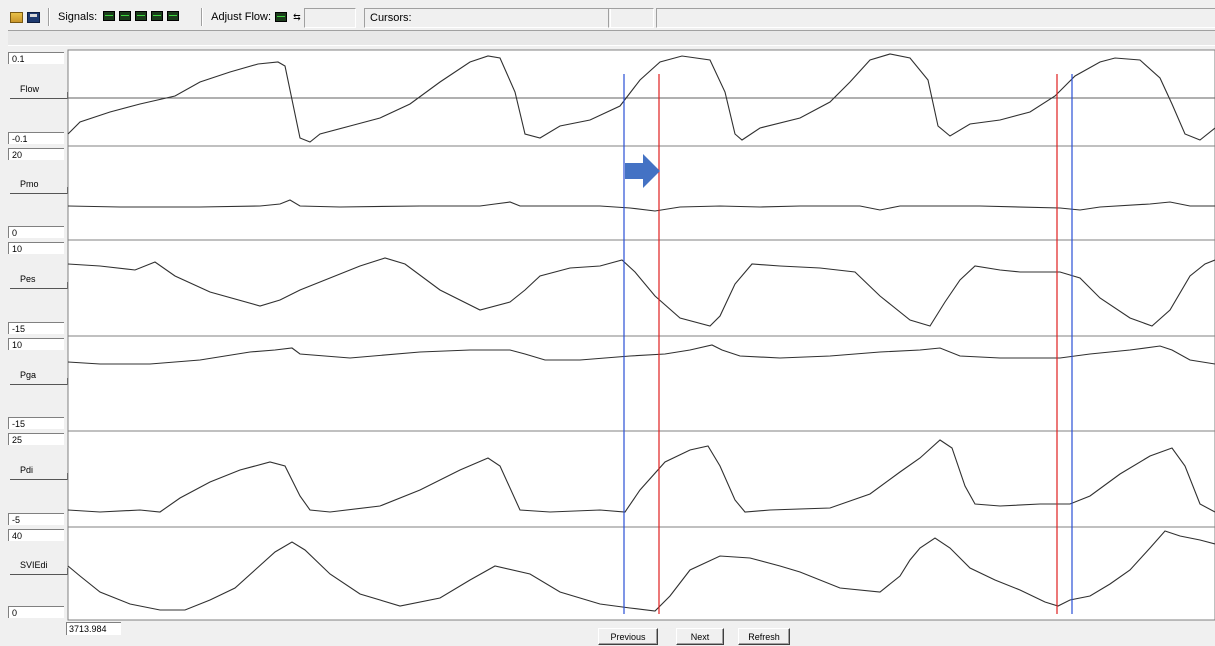  I want to click on signals-label: Signals:, so click(78, 17).